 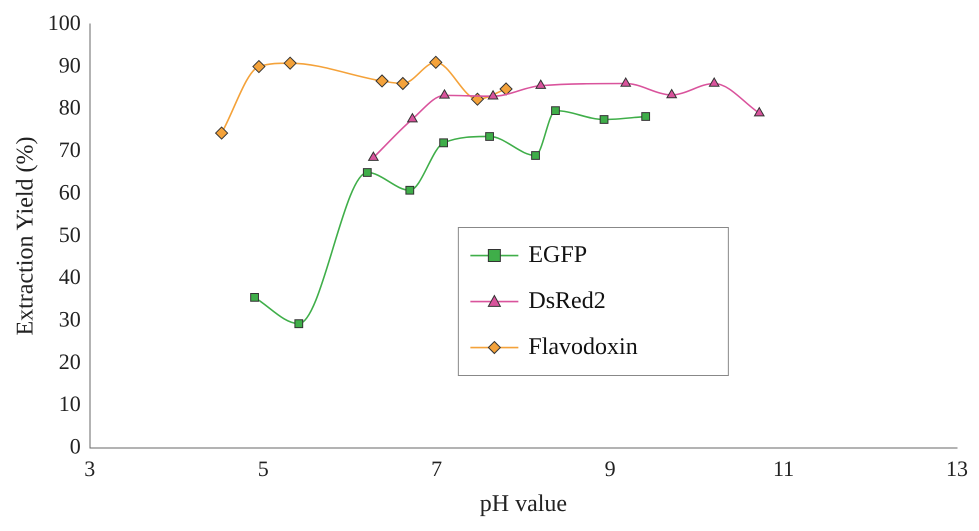 I want to click on y-tick-label: 100, so click(x=64, y=22).